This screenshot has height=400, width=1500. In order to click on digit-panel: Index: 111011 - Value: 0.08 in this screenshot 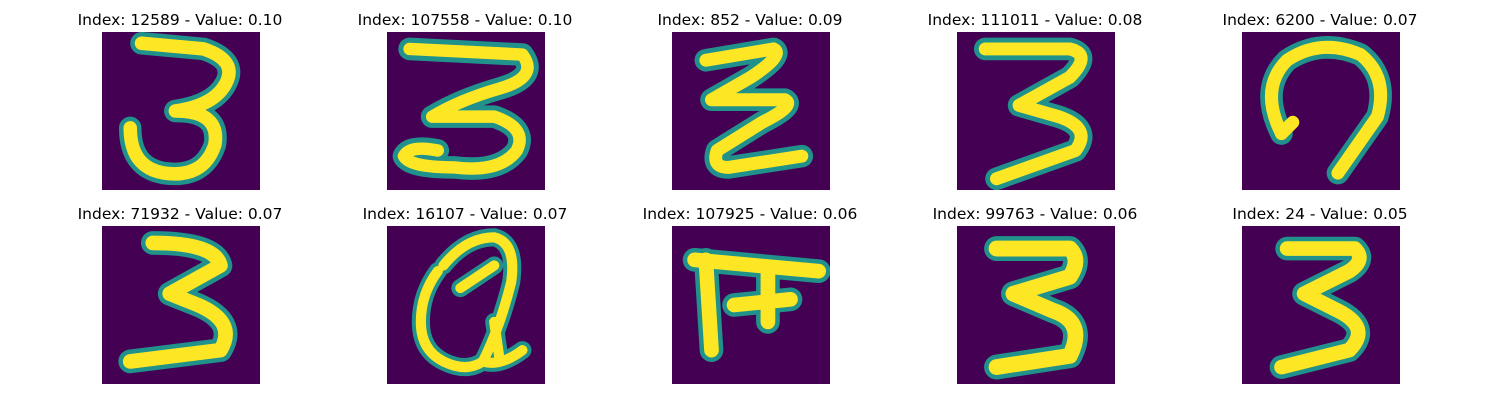, I will do `click(1035, 95)`.